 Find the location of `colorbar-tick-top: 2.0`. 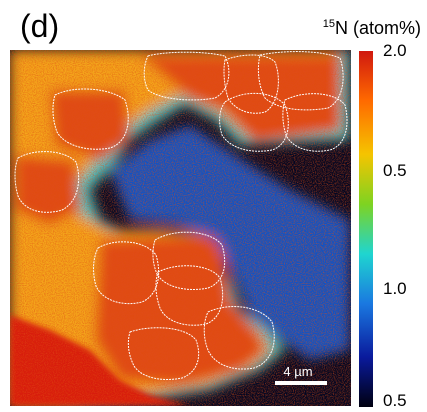

colorbar-tick-top: 2.0 is located at coordinates (395, 50).